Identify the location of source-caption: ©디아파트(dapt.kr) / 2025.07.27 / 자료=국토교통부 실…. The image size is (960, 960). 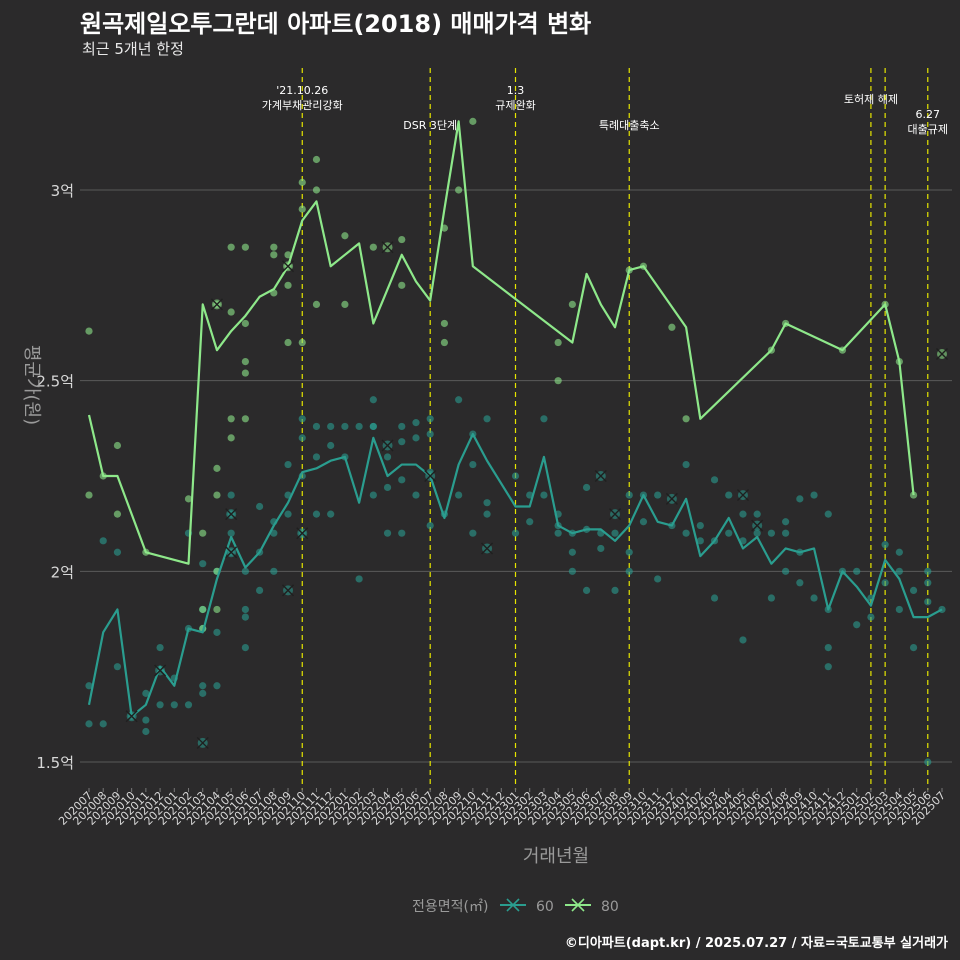
(756, 943).